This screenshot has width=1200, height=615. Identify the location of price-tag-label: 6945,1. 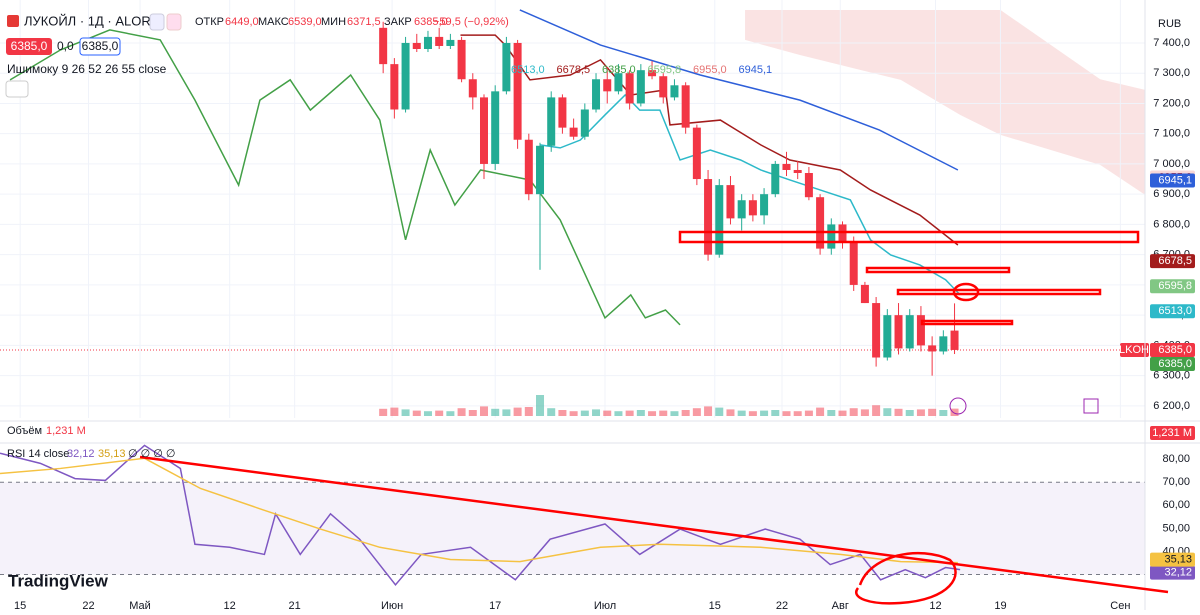
(1175, 180).